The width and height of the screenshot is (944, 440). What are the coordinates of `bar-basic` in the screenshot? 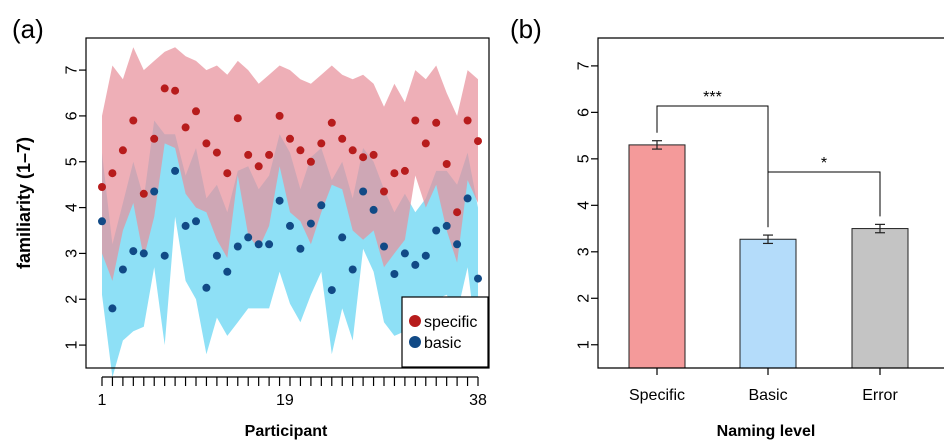 It's located at (768, 303).